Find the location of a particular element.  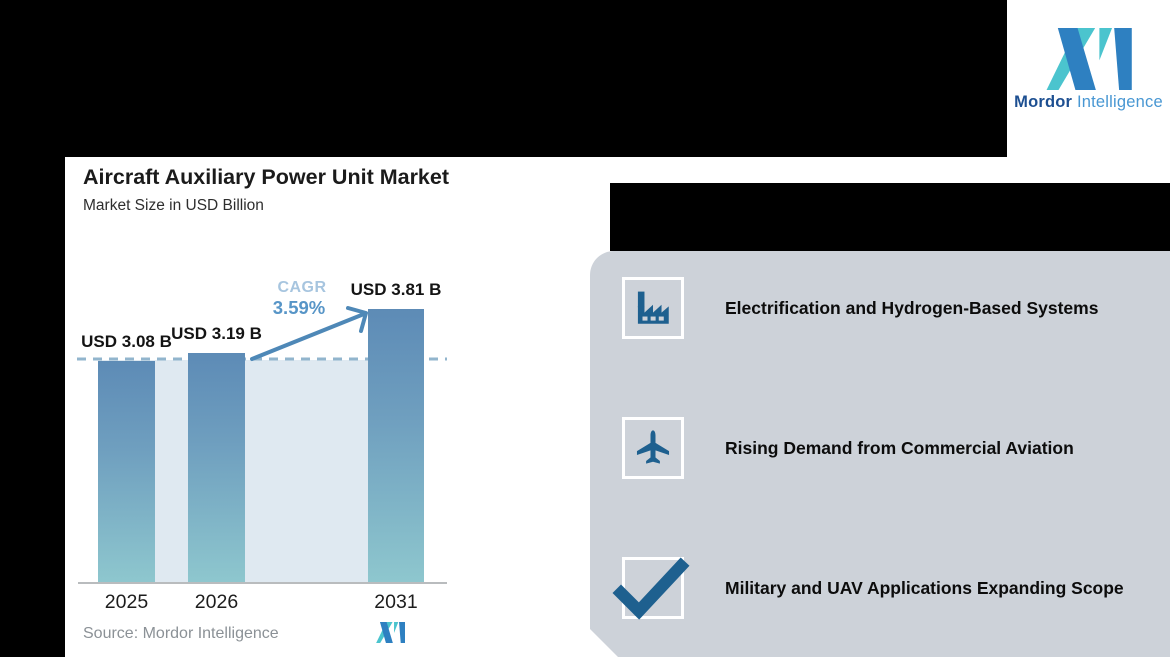

source-label: Source: Mordor Intelligence is located at coordinates (181, 633).